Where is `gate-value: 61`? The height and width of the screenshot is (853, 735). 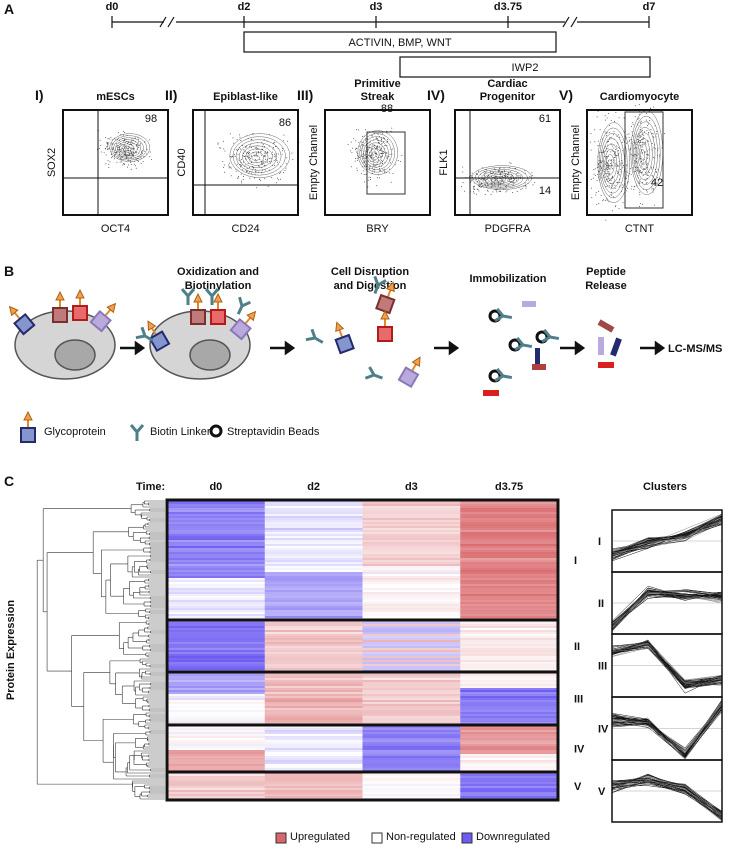 gate-value: 61 is located at coordinates (545, 119).